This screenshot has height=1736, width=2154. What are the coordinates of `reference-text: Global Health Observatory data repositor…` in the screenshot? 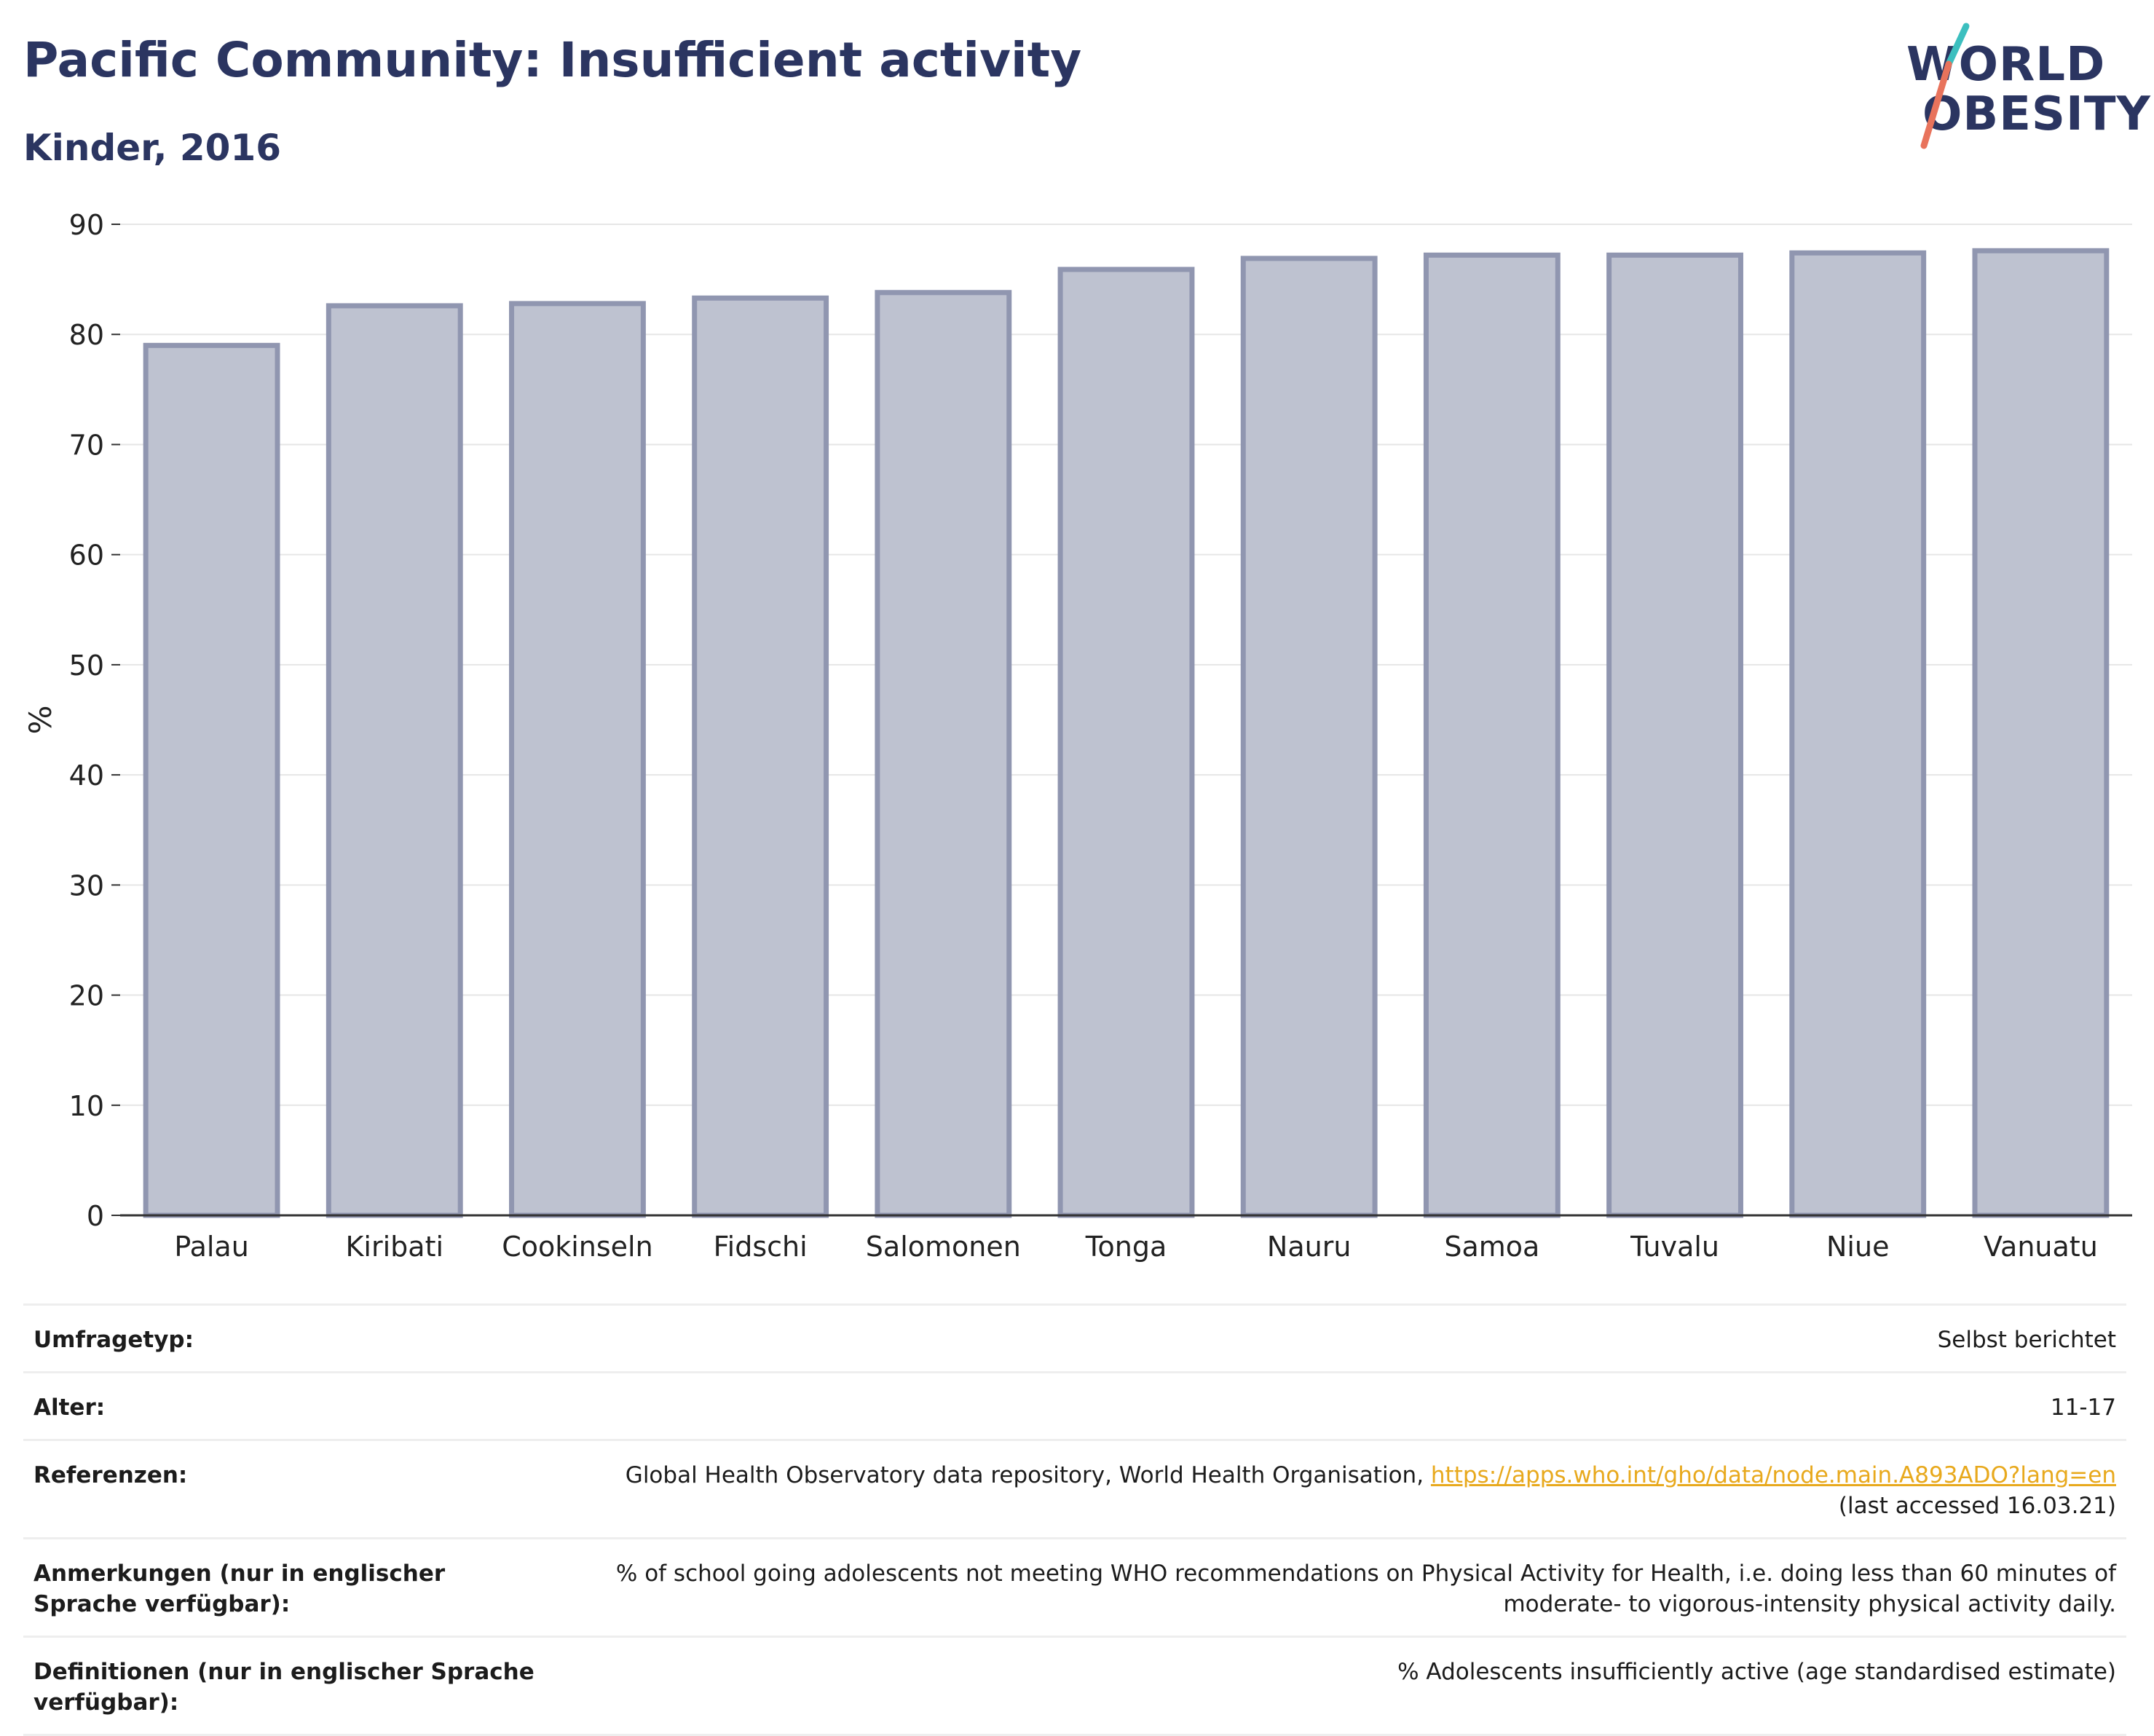 It's located at (1028, 1475).